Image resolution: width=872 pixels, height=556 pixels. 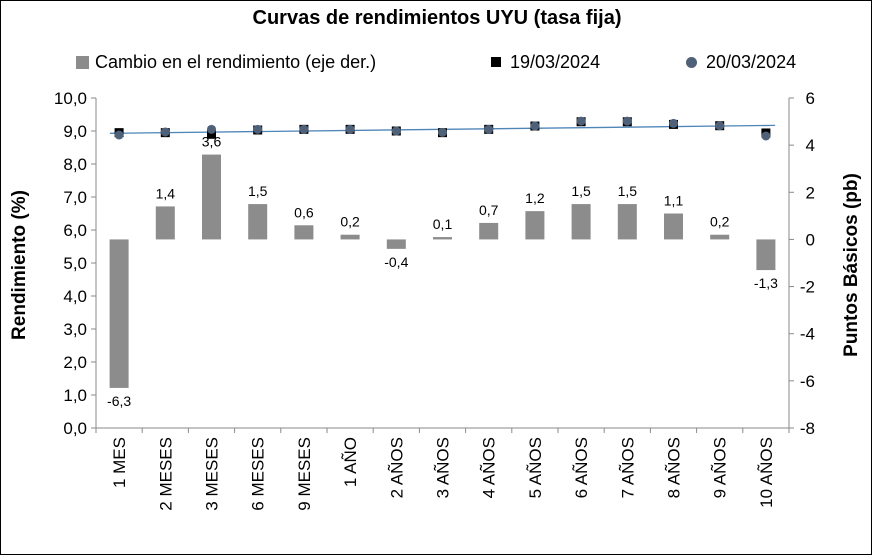 I want to click on bar-data-label: 1,1, so click(x=674, y=201).